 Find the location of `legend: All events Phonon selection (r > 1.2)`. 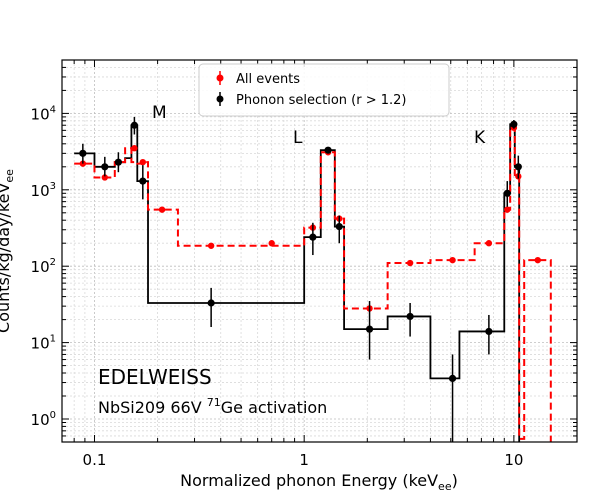

legend: All events Phonon selection (r > 1.2) is located at coordinates (324, 90).